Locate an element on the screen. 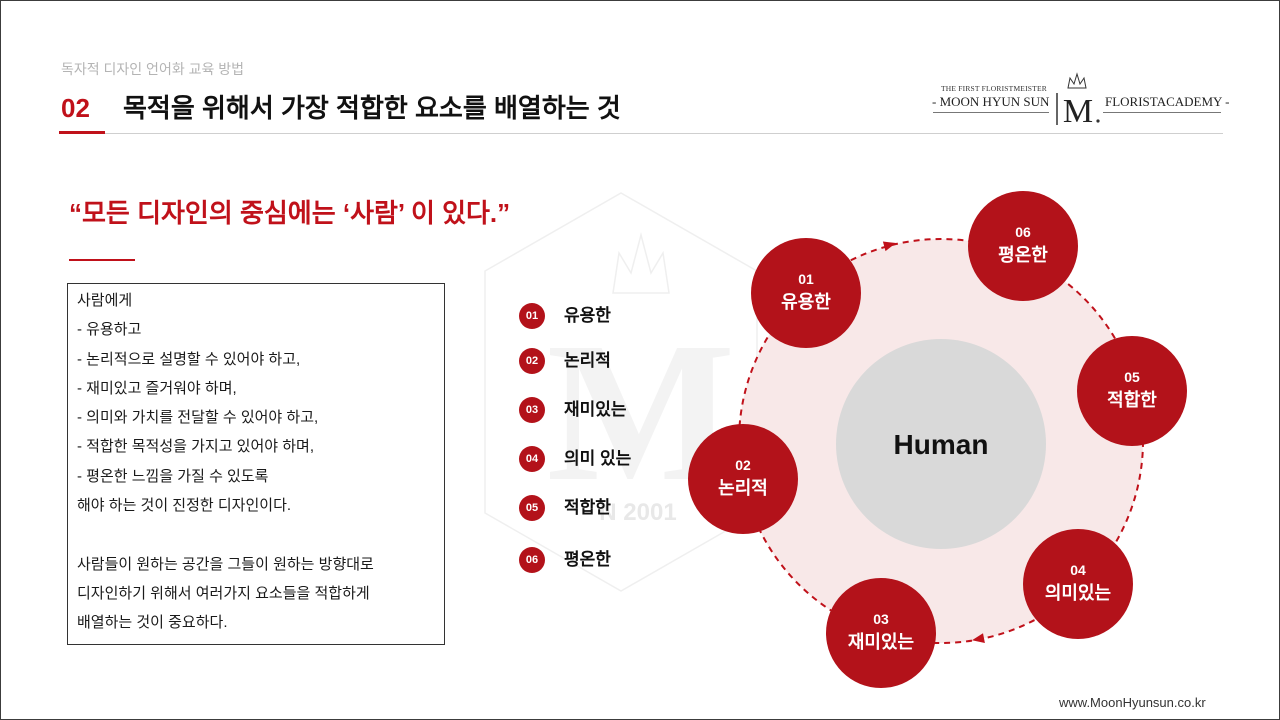 This screenshot has width=1280, height=720. logo-tagline: THE FIRST FLORISTMEISTER is located at coordinates (994, 88).